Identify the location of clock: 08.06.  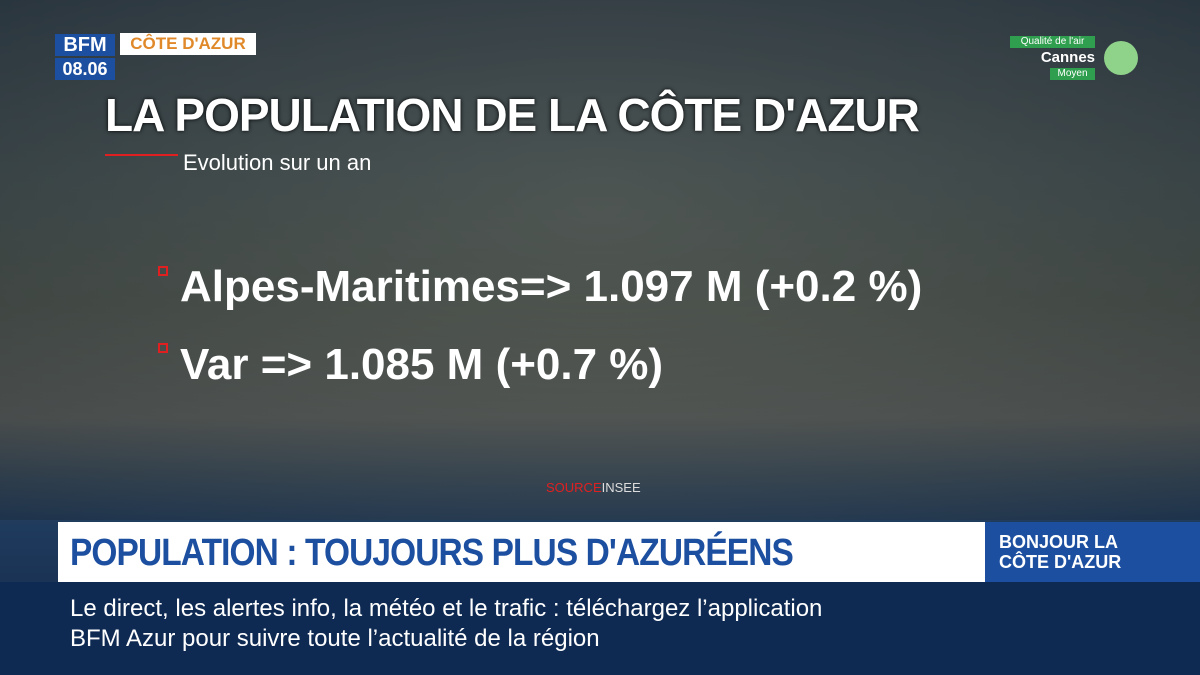
(85, 69).